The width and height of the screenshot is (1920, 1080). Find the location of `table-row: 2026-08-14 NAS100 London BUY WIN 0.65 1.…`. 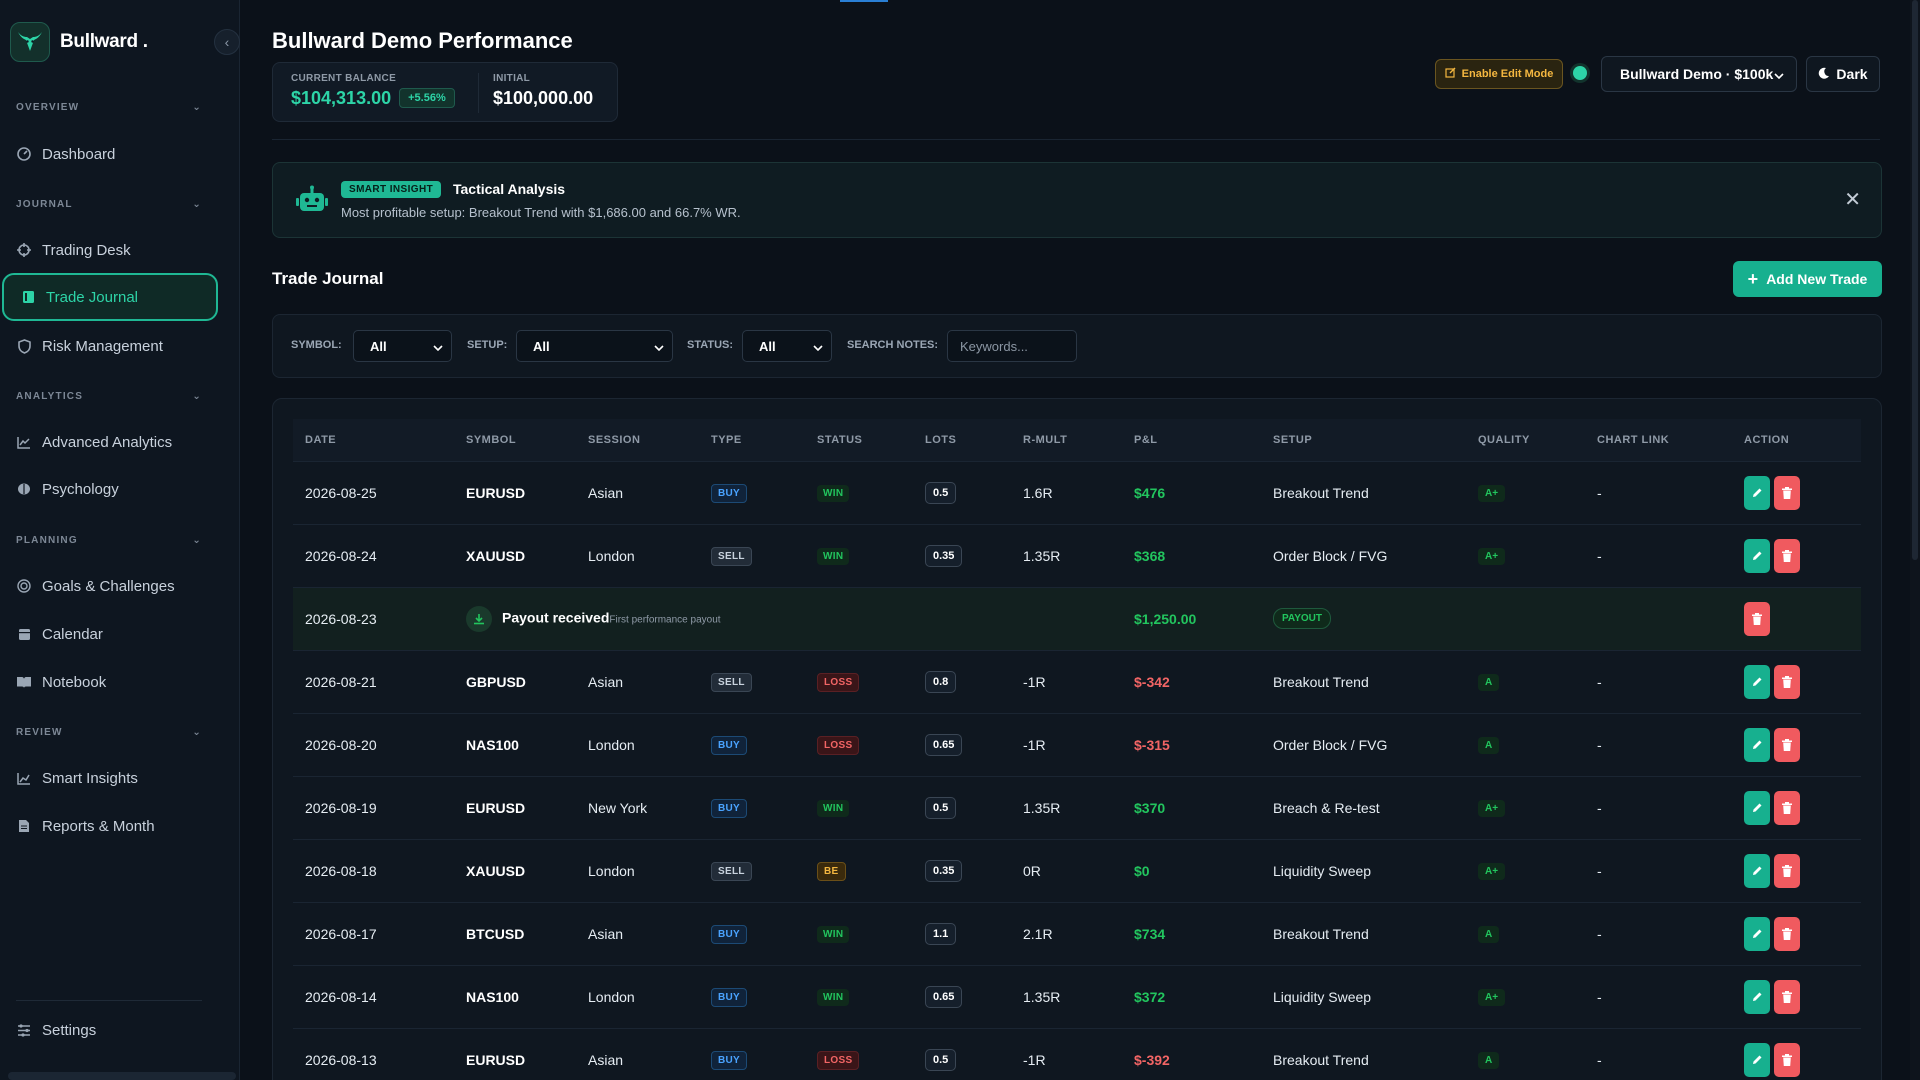

table-row: 2026-08-14 NAS100 London BUY WIN 0.65 1.… is located at coordinates (1077, 996).